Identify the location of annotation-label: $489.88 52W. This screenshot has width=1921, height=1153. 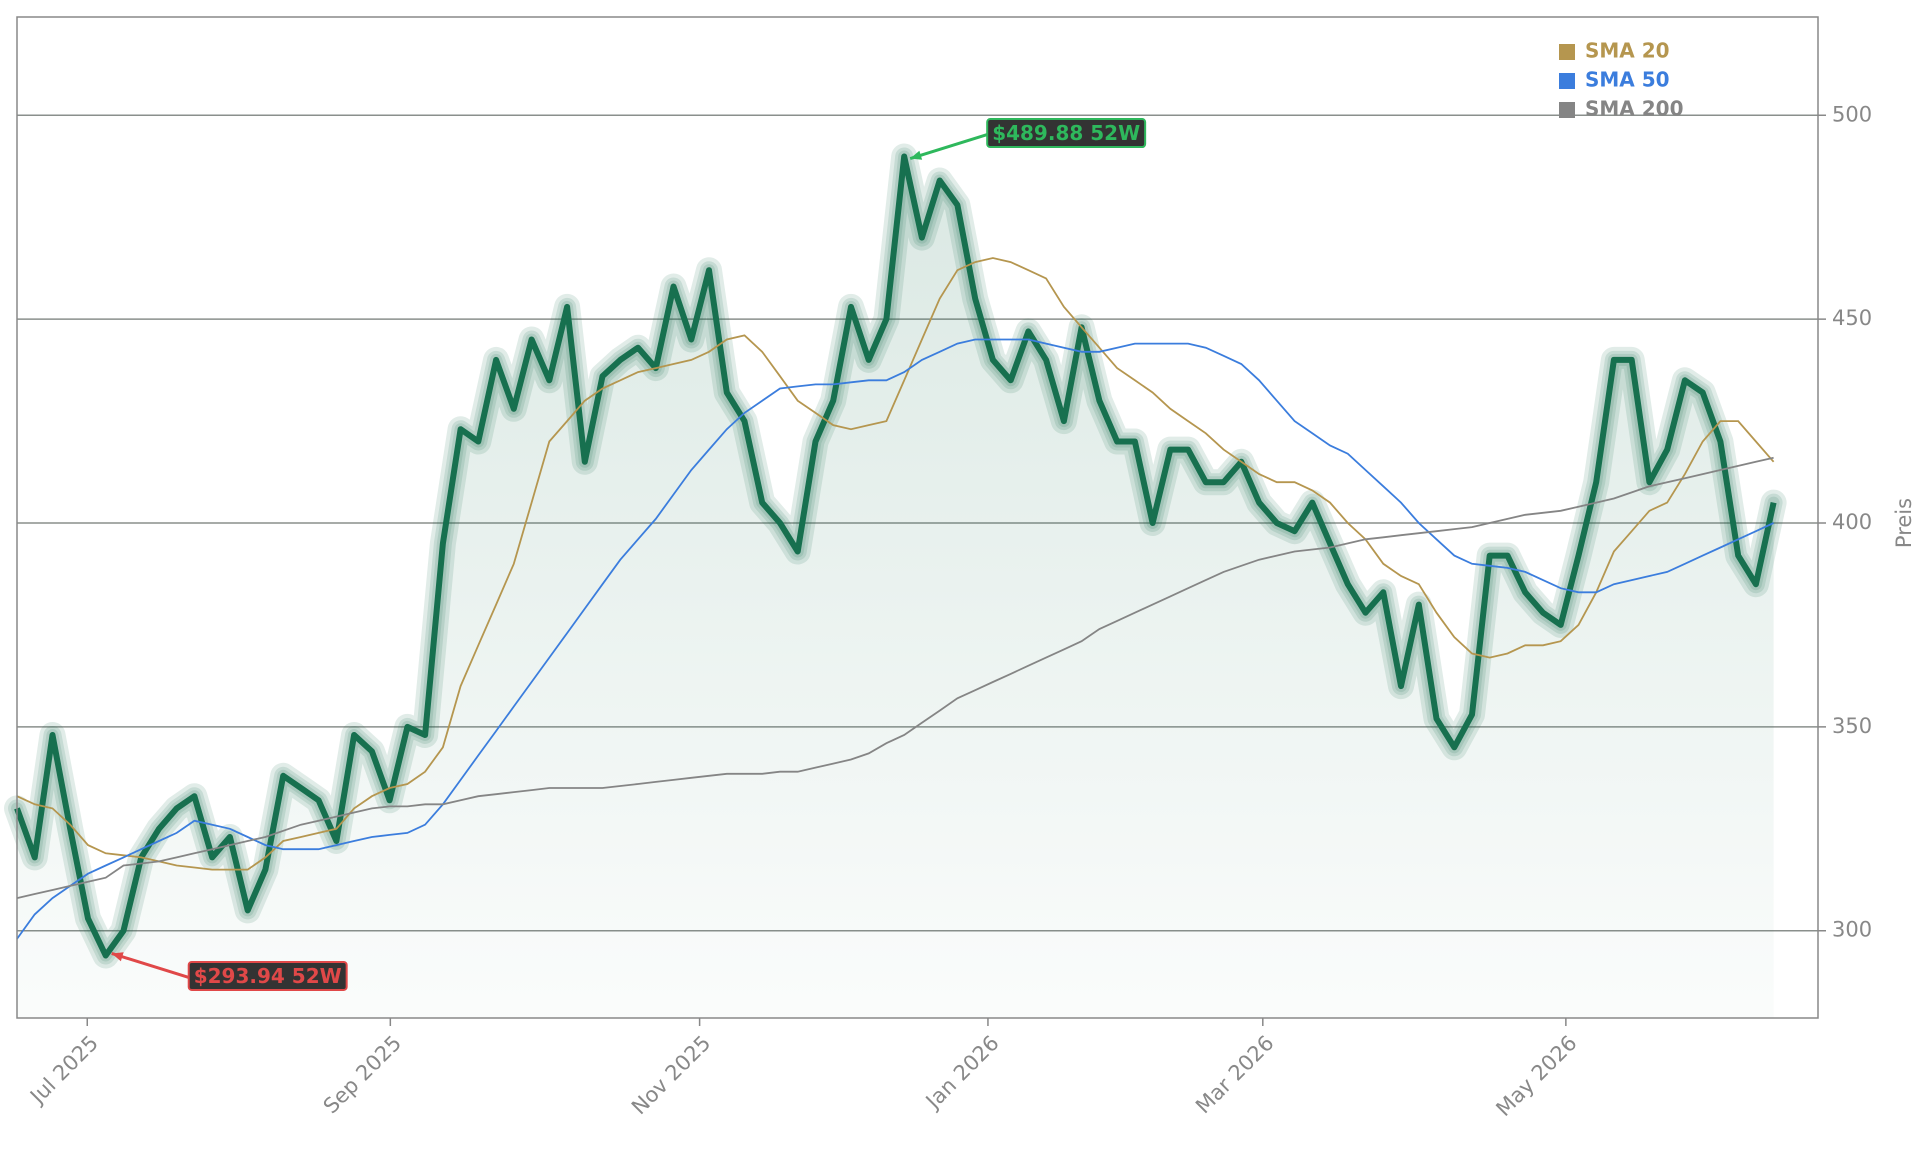
(1066, 133).